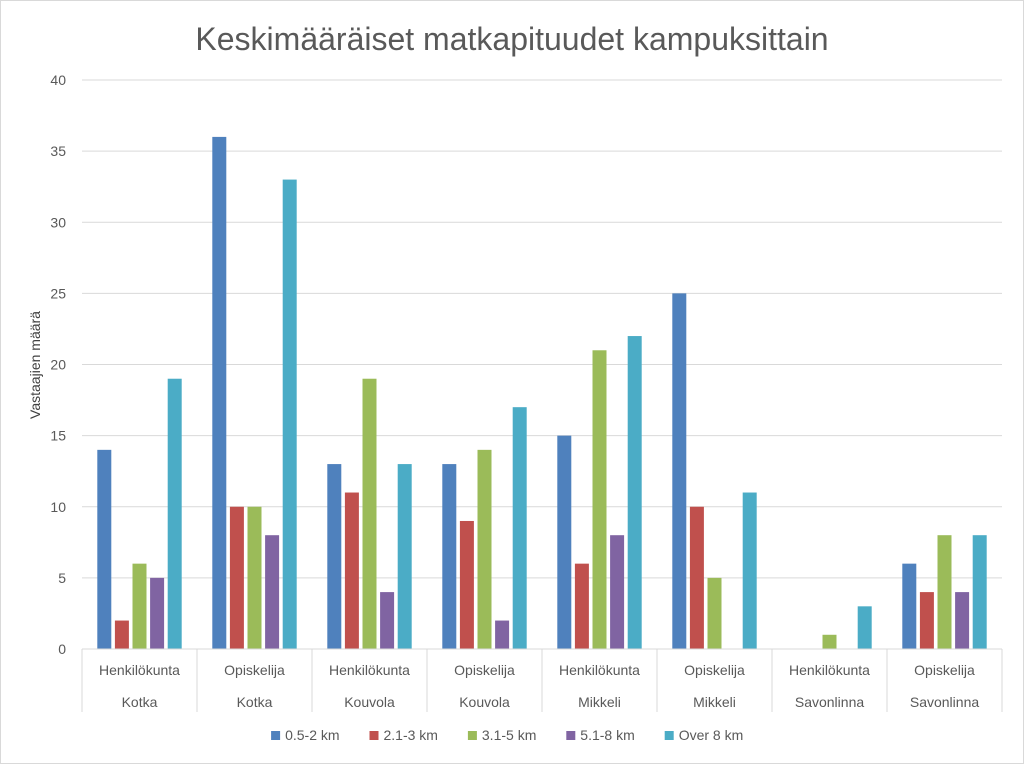 This screenshot has height=764, width=1024. What do you see at coordinates (58, 365) in the screenshot?
I see `y-tick-label: 20` at bounding box center [58, 365].